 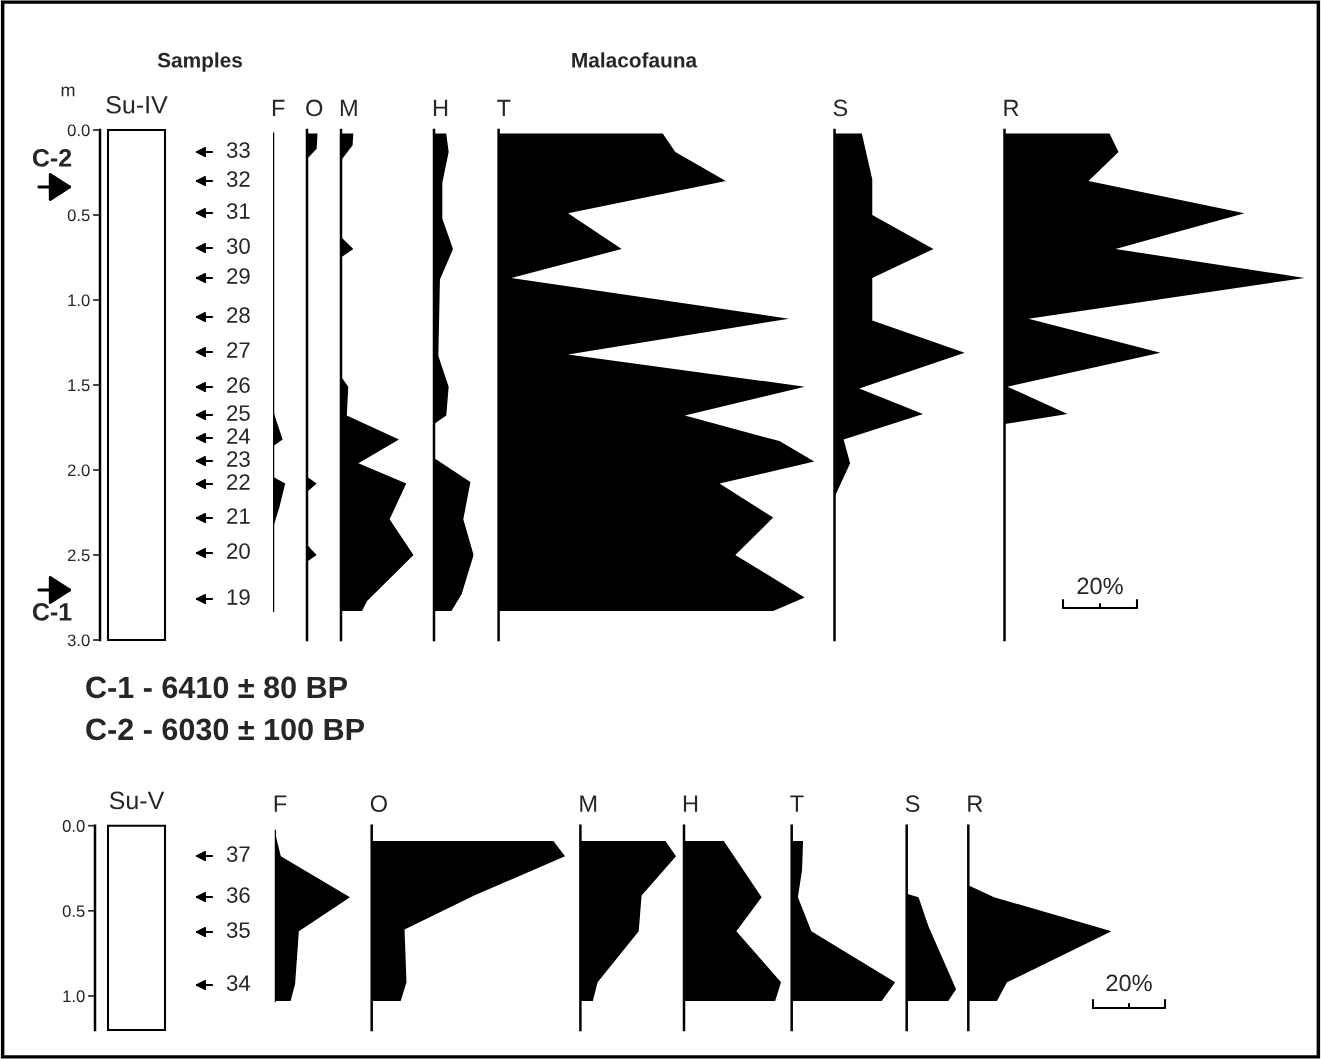 I want to click on text: 29, so click(x=238, y=276).